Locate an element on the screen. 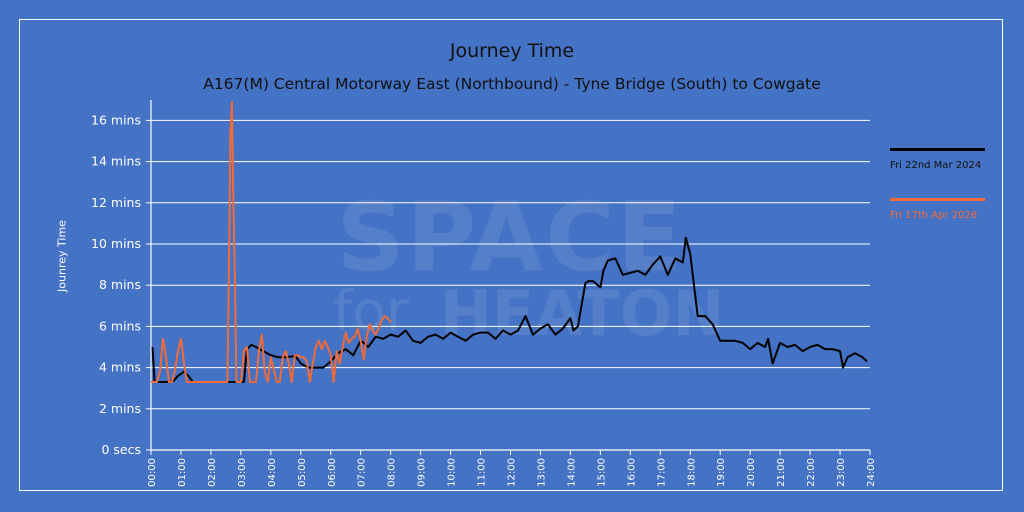 Image resolution: width=1024 pixels, height=512 pixels. x-tick-label: 08:00 is located at coordinates (392, 472).